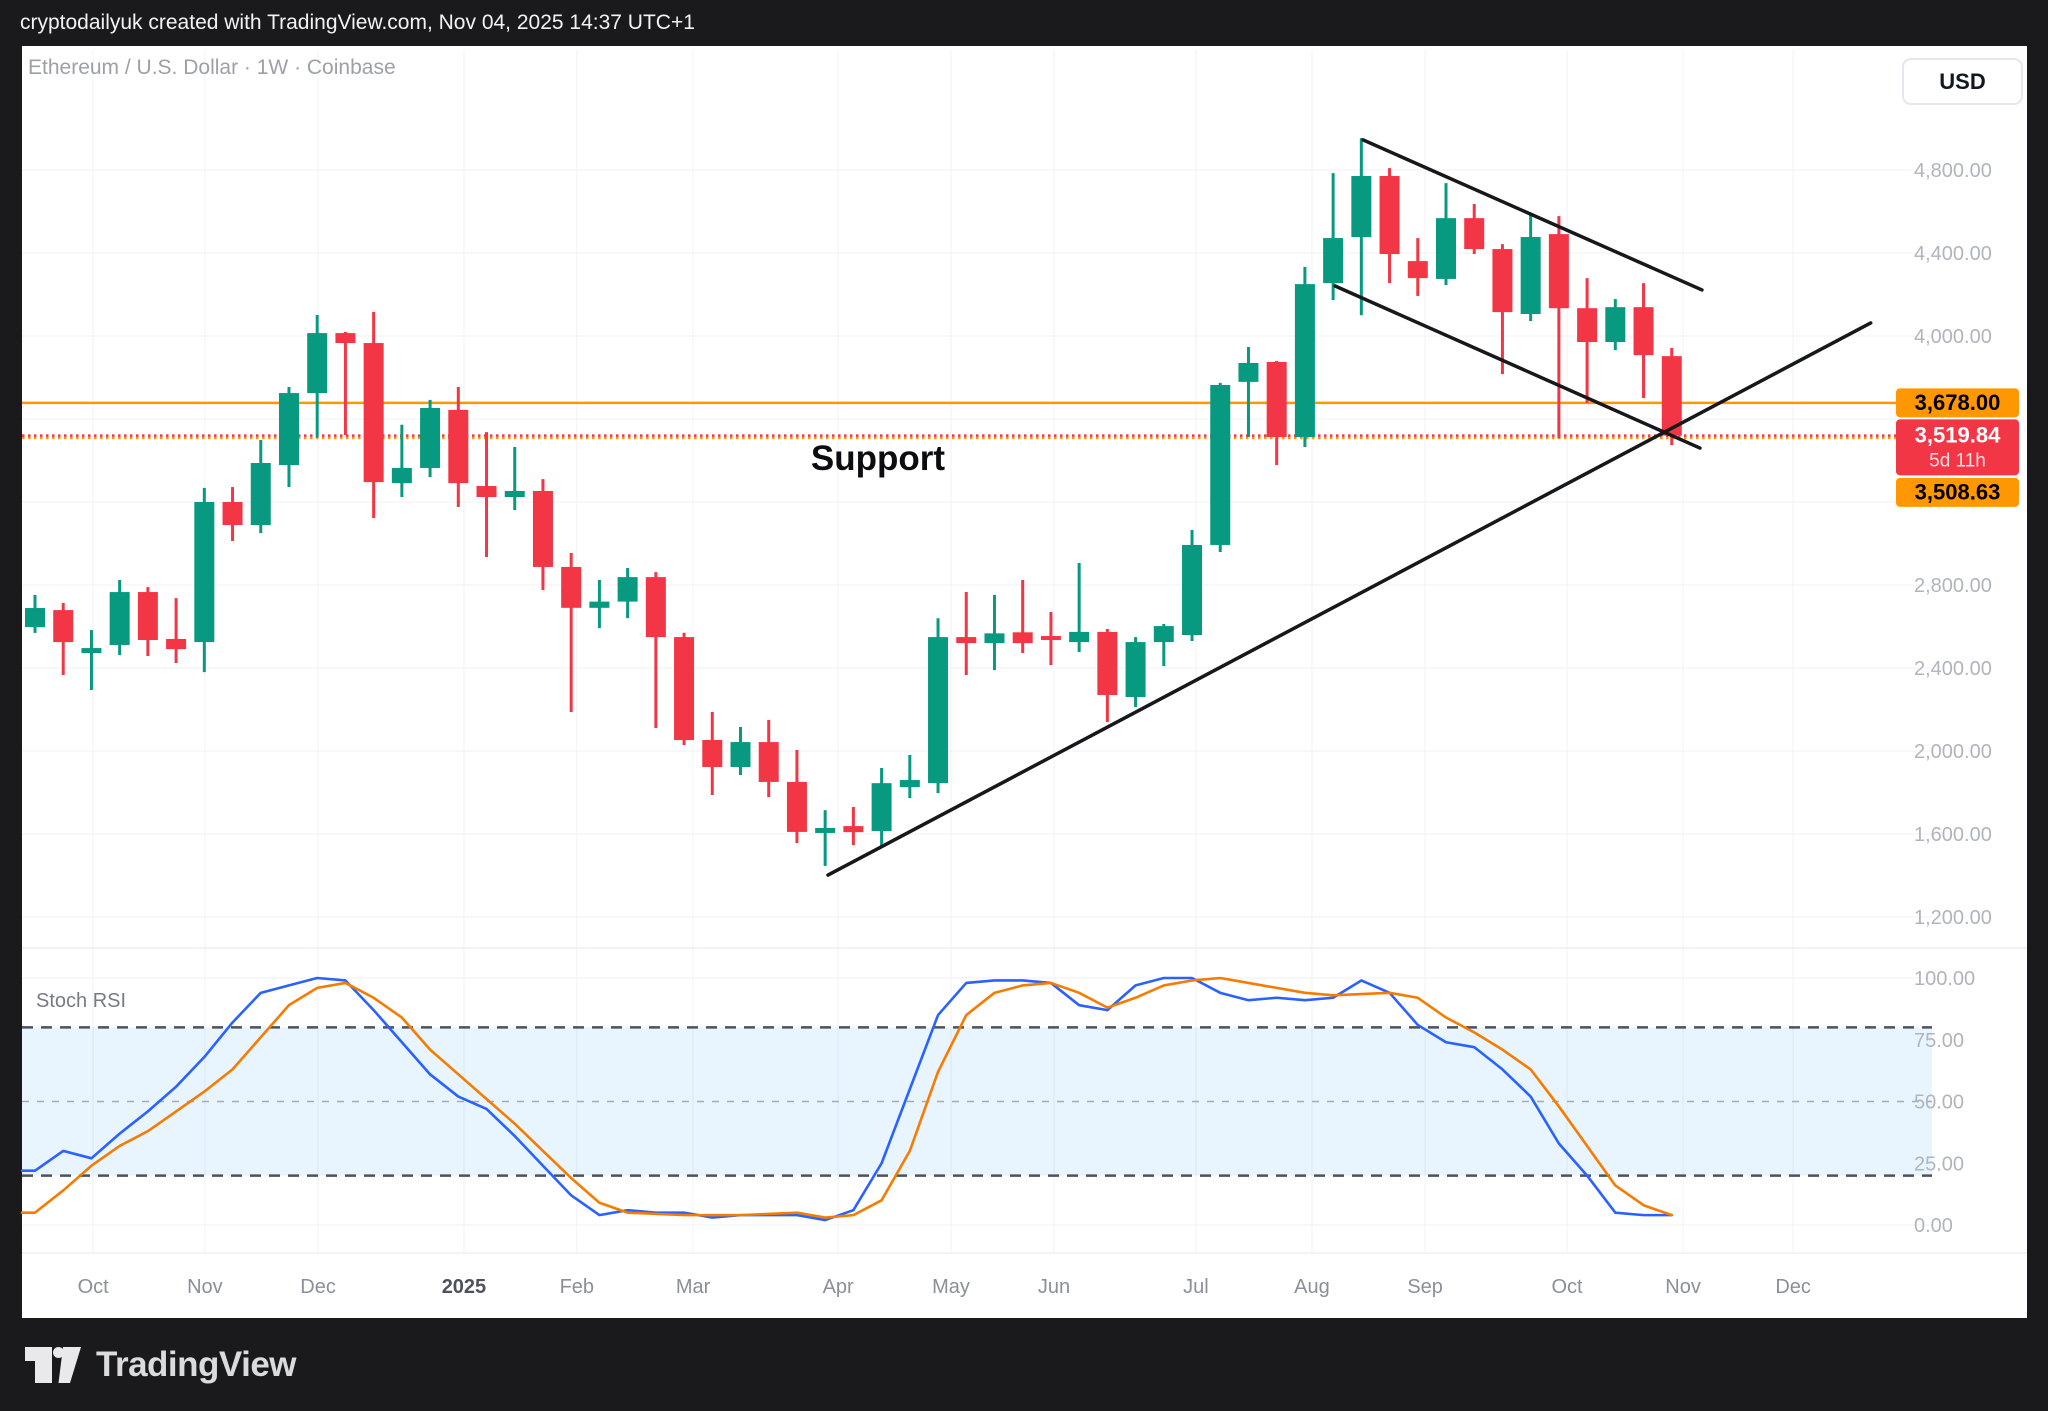 Image resolution: width=2048 pixels, height=1411 pixels. What do you see at coordinates (1953, 669) in the screenshot?
I see `price-tick-label: 2,400.00` at bounding box center [1953, 669].